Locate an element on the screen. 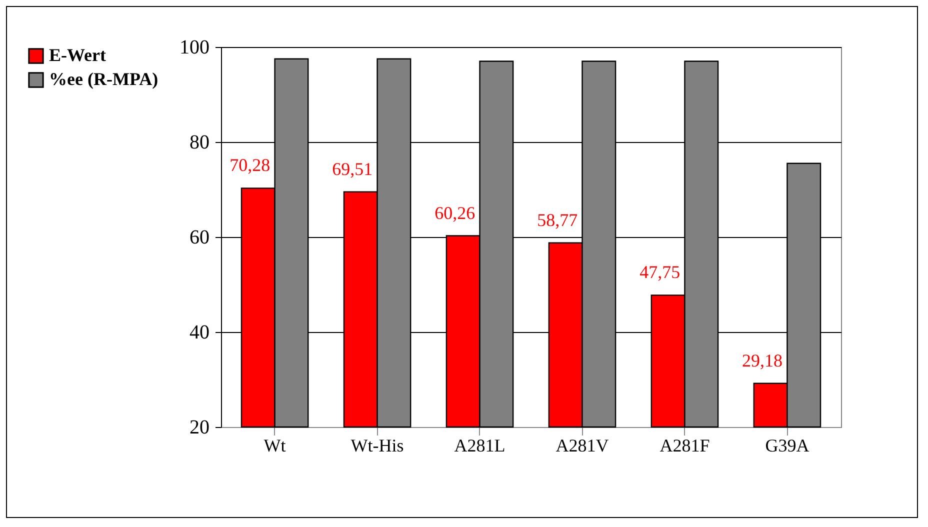  x-tick-label: A281F is located at coordinates (685, 446).